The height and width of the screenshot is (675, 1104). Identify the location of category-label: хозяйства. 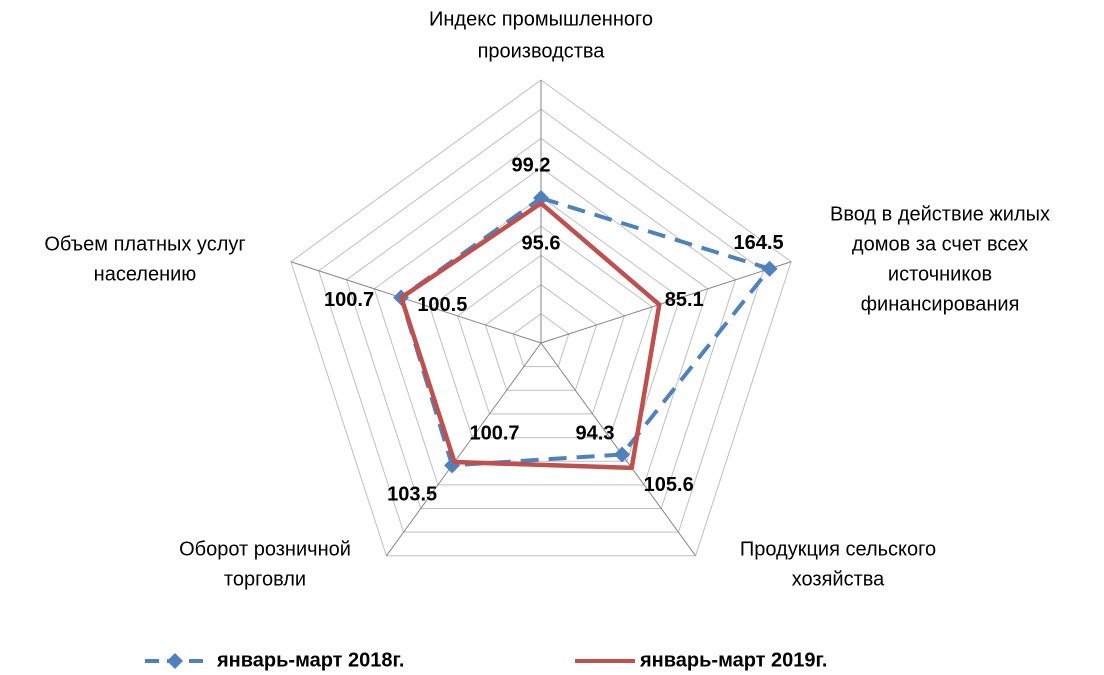
(838, 579).